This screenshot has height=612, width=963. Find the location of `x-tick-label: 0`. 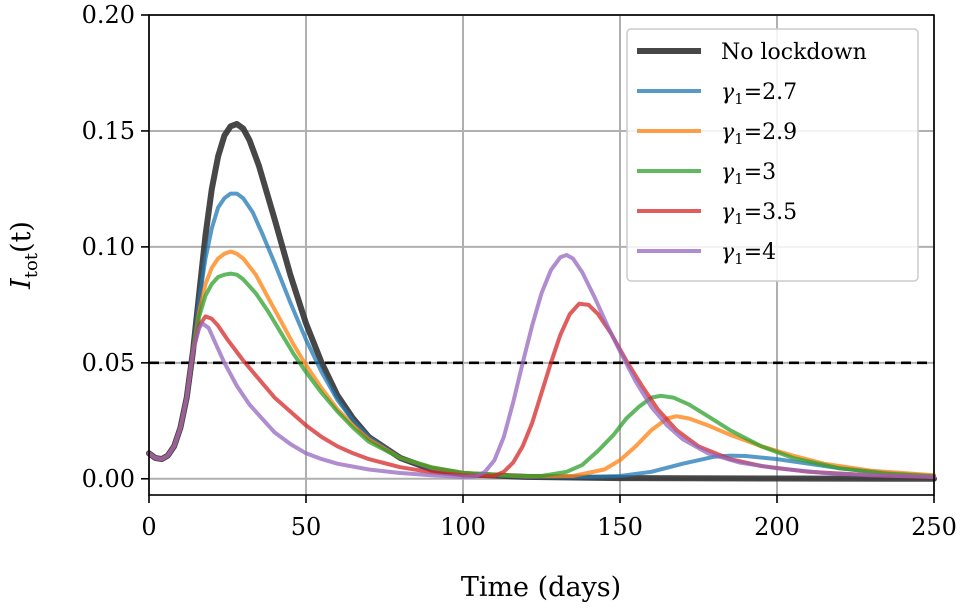

x-tick-label: 0 is located at coordinates (148, 527).